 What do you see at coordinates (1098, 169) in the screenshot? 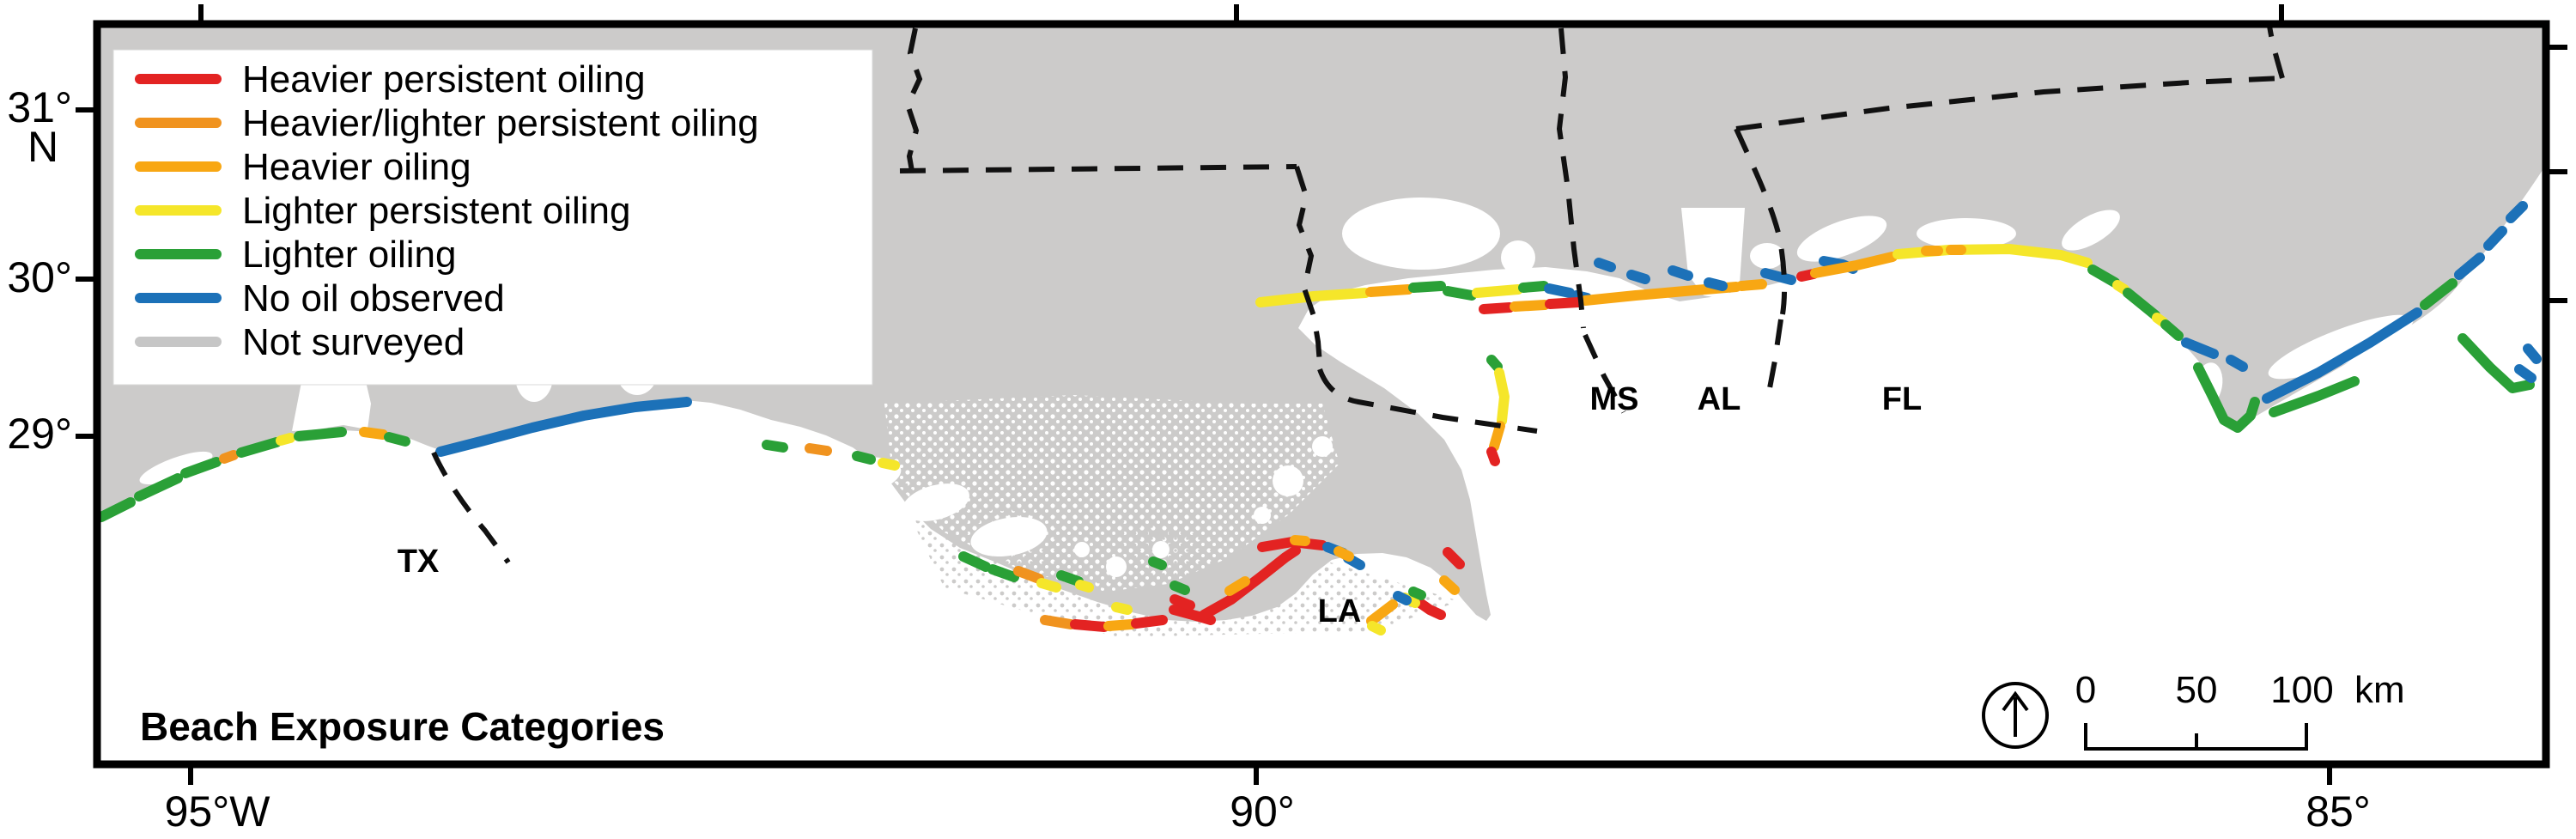
I see `la-ms-boundary-31st-parallel` at bounding box center [1098, 169].